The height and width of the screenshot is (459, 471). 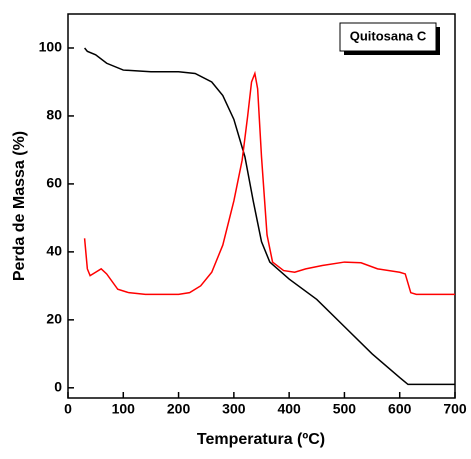 What do you see at coordinates (54, 251) in the screenshot?
I see `y-tick-label: 40` at bounding box center [54, 251].